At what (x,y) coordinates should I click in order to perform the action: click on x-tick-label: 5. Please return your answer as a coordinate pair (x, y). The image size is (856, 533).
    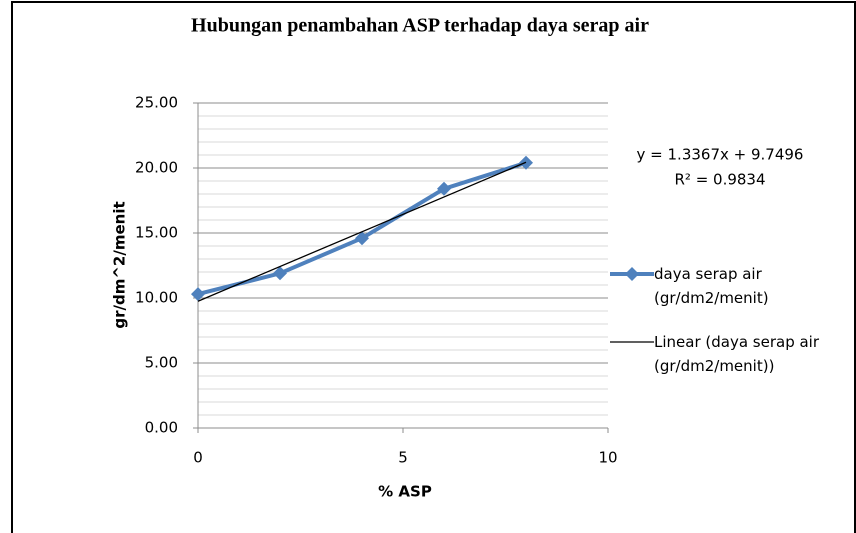
    Looking at the image, I should click on (403, 458).